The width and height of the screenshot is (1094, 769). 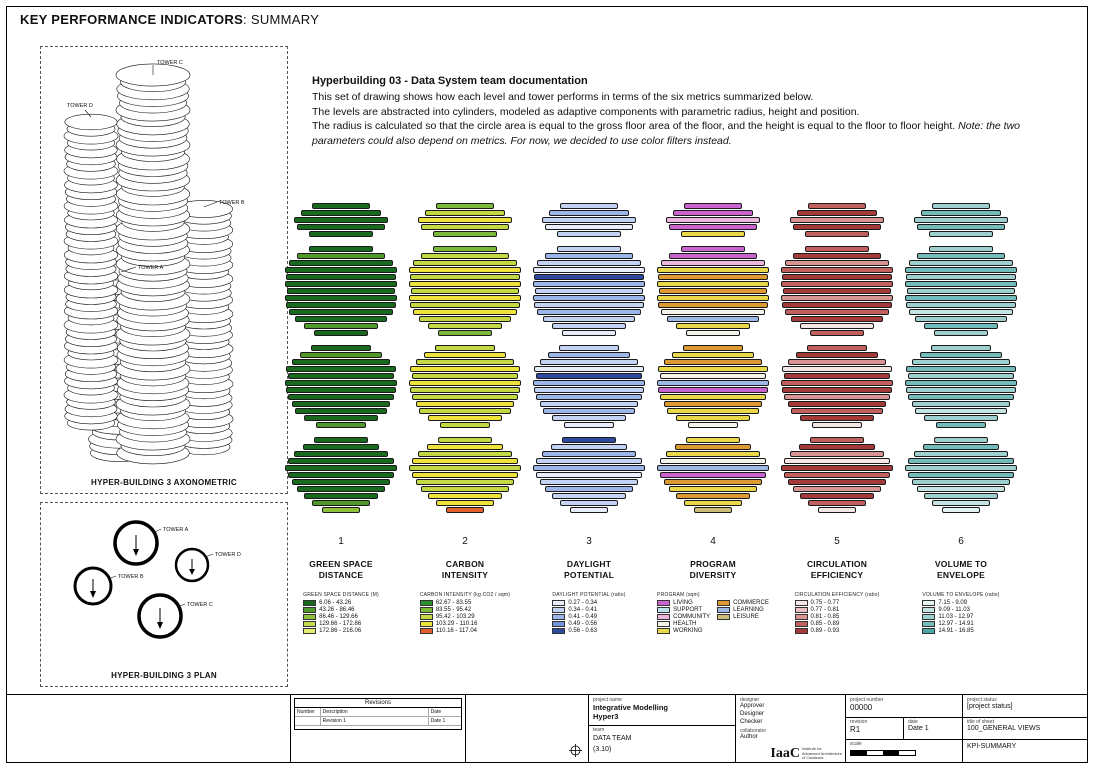 What do you see at coordinates (825, 623) in the screenshot?
I see `legend-value: 0.85 - 0.89` at bounding box center [825, 623].